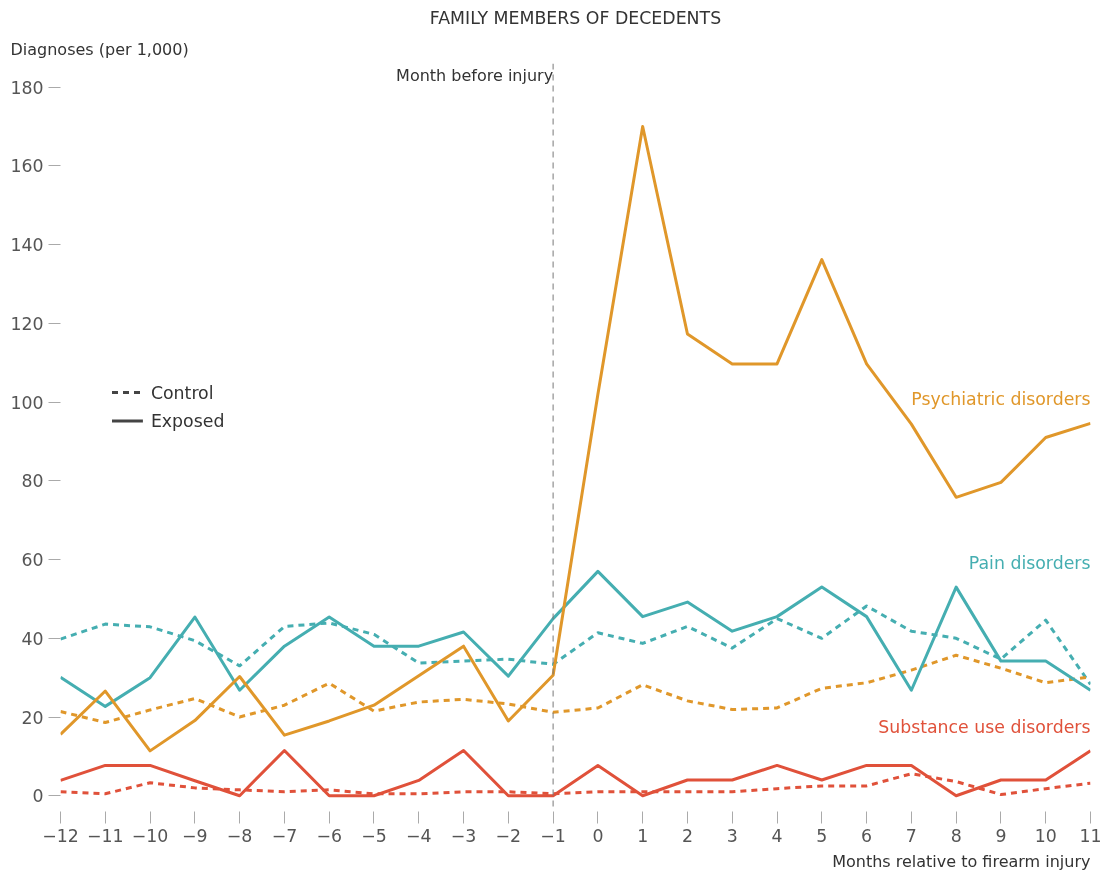  I want to click on x-tick-label: 8, so click(956, 835).